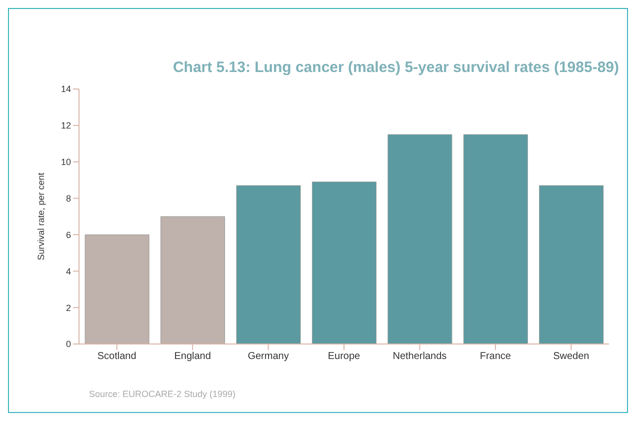 Image resolution: width=636 pixels, height=421 pixels. Describe the element at coordinates (65, 162) in the screenshot. I see `y-tick-label: 10` at that location.